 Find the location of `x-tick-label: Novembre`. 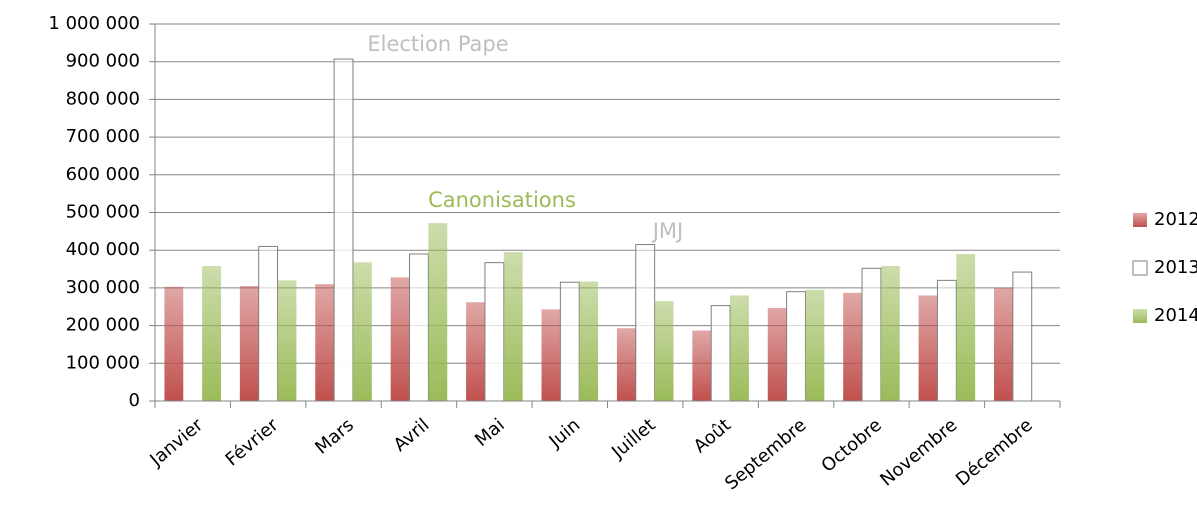

x-tick-label: Novembre is located at coordinates (918, 453).